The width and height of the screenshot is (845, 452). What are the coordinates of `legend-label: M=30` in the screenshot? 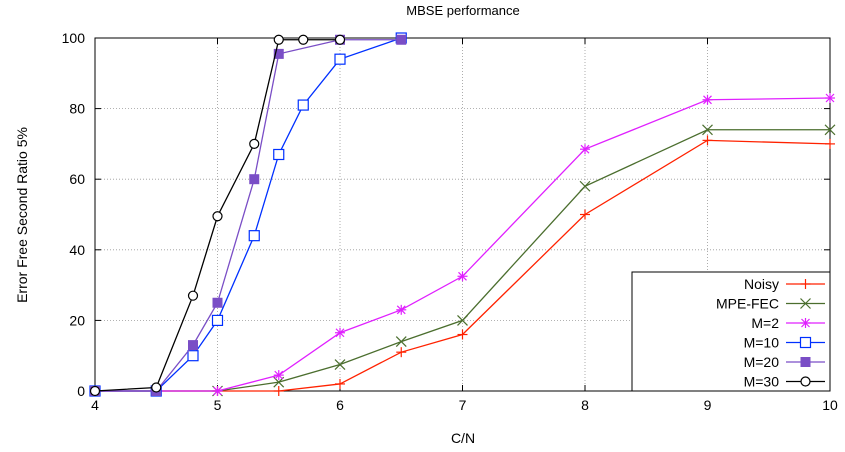 It's located at (762, 382).